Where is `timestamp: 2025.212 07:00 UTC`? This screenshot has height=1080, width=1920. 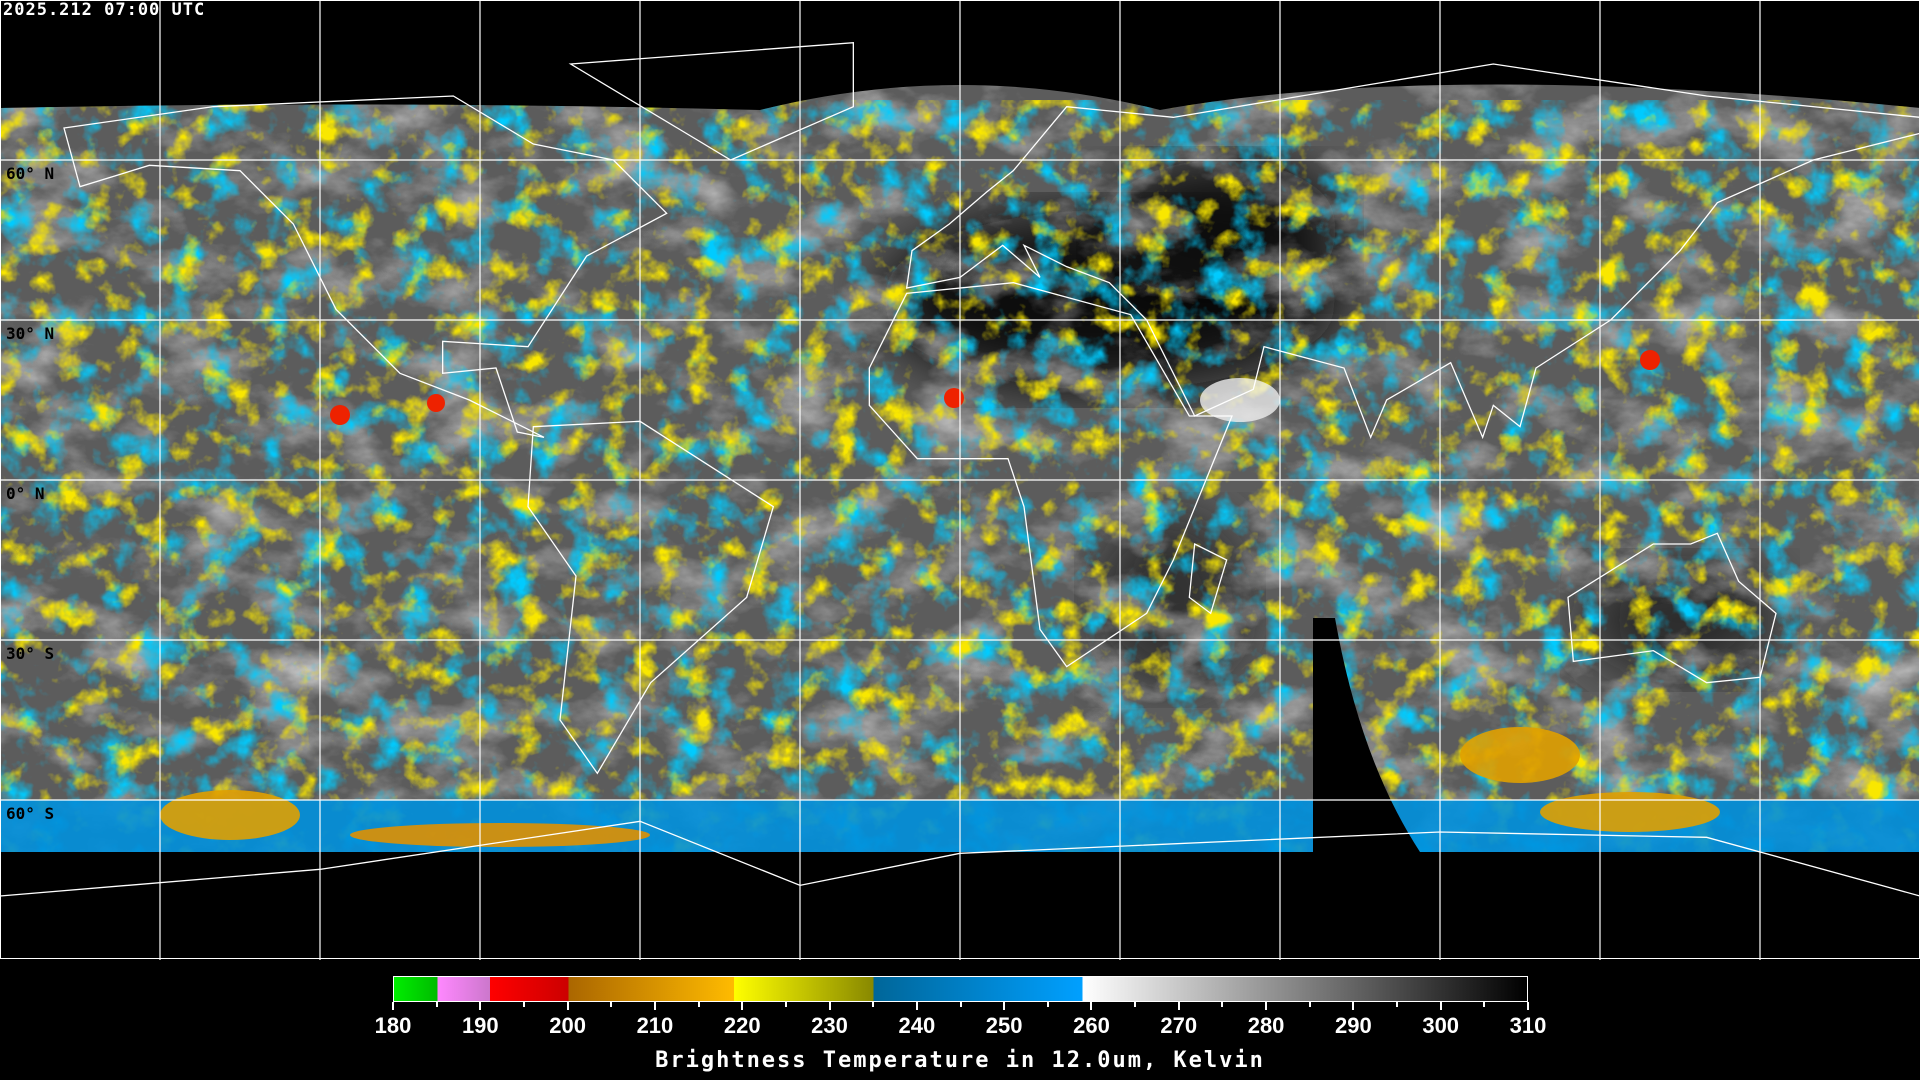 timestamp: 2025.212 07:00 UTC is located at coordinates (104, 10).